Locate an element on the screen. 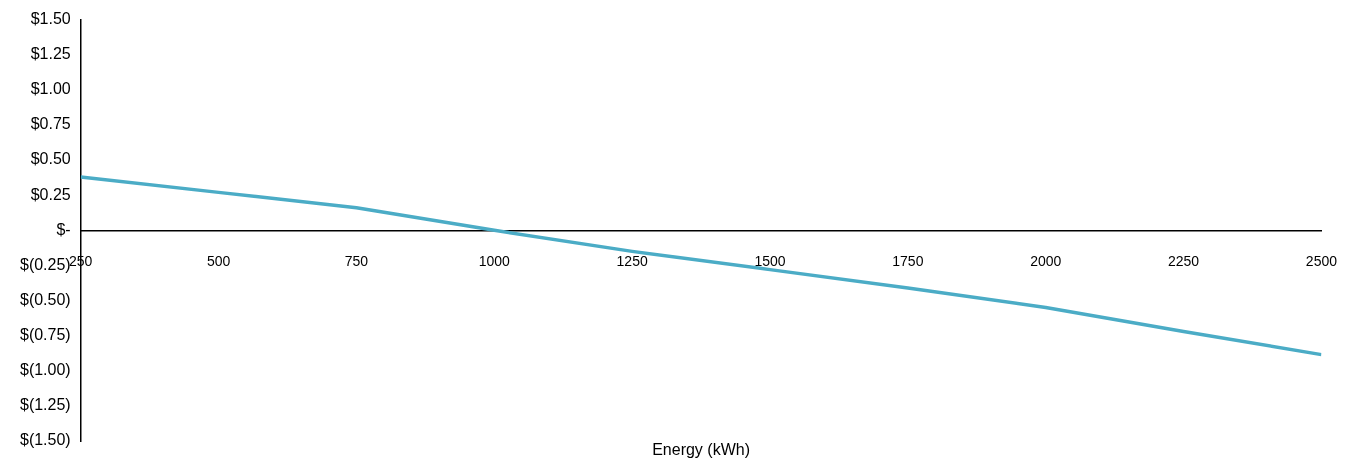 This screenshot has width=1360, height=465. y-tick-label: $(0.75) is located at coordinates (45, 335).